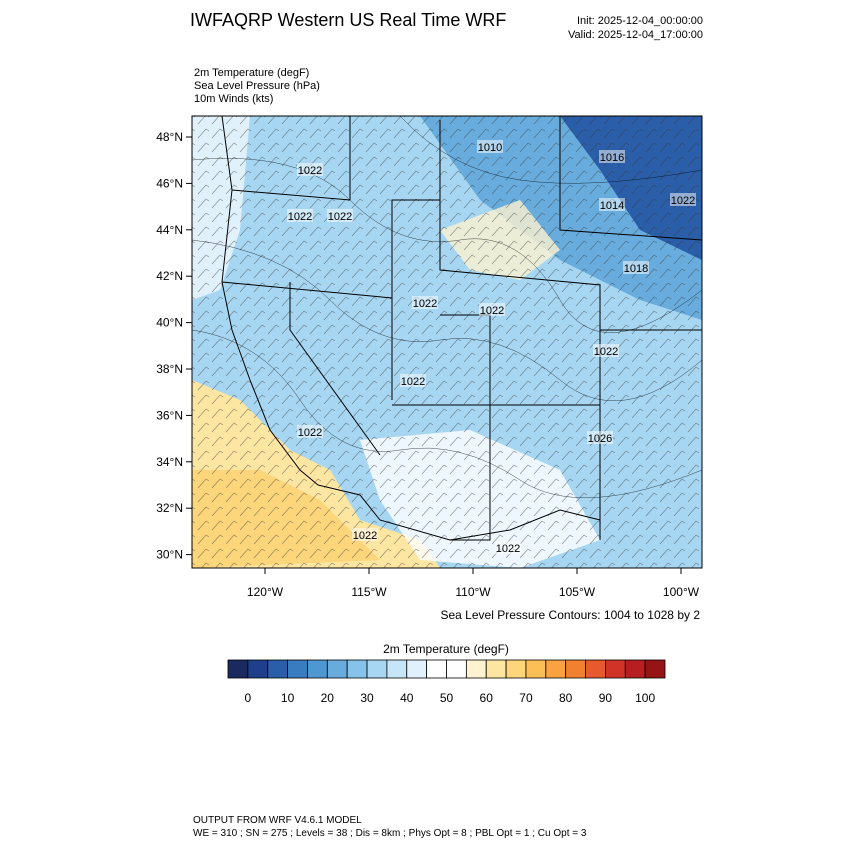 The height and width of the screenshot is (850, 850). What do you see at coordinates (367, 698) in the screenshot?
I see `colorbar-tick-label: 30` at bounding box center [367, 698].